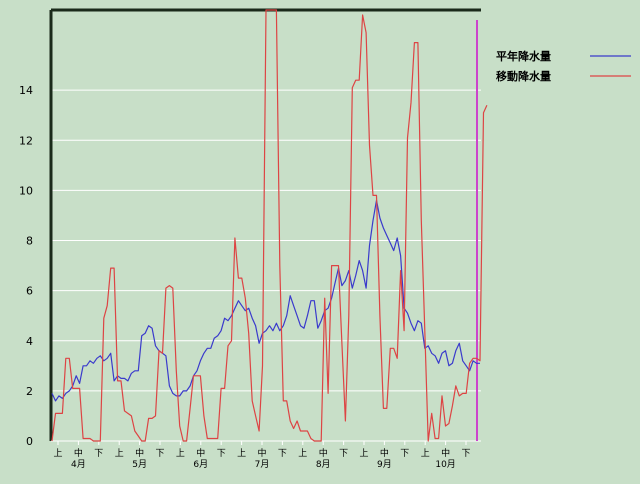 The height and width of the screenshot is (484, 640). What do you see at coordinates (445, 464) in the screenshot?
I see `x-month-label: 10月` at bounding box center [445, 464].